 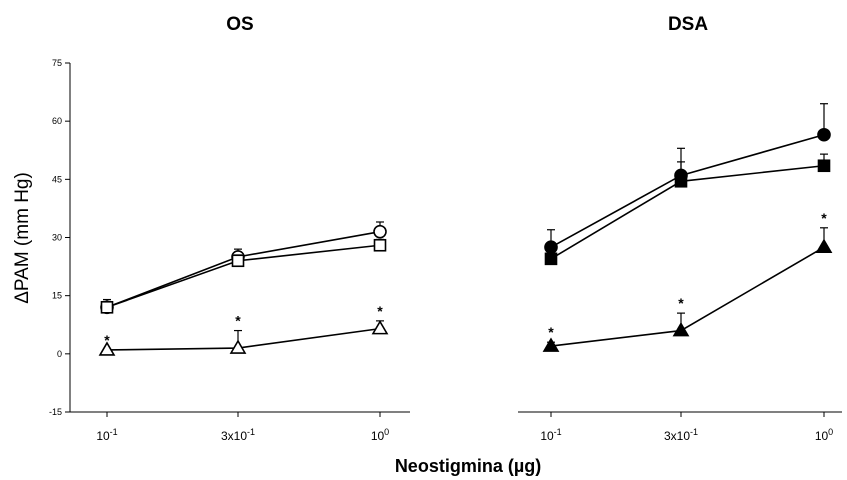 What do you see at coordinates (238, 435) in the screenshot?
I see `os-x-tick-label: 3x10⁻¹` at bounding box center [238, 435].